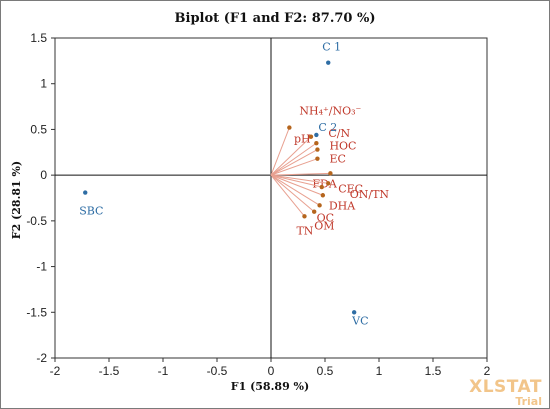  I want to click on variable-label: C/N, so click(339, 133).